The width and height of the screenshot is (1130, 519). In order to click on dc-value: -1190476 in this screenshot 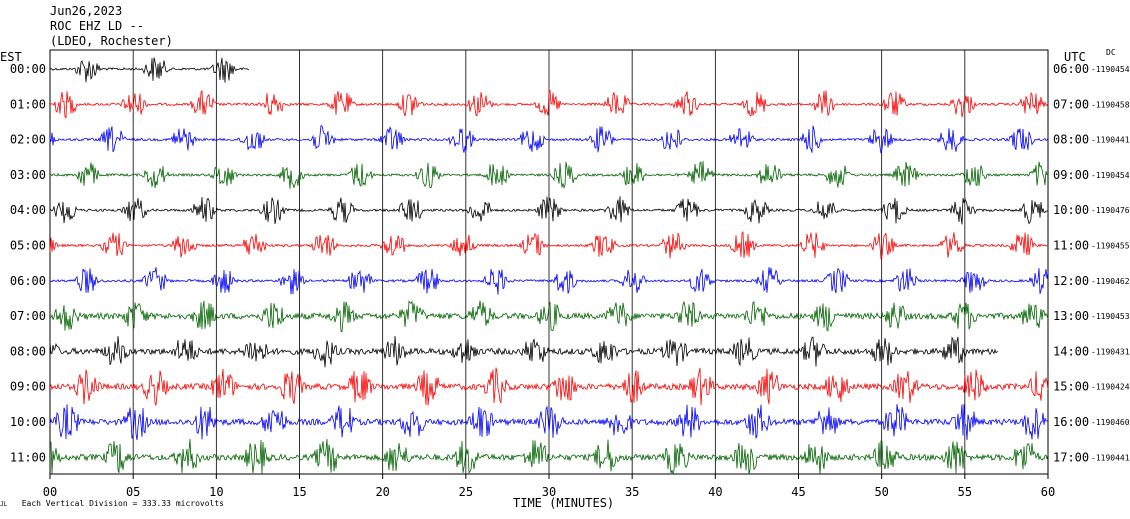, I will do `click(1110, 210)`.